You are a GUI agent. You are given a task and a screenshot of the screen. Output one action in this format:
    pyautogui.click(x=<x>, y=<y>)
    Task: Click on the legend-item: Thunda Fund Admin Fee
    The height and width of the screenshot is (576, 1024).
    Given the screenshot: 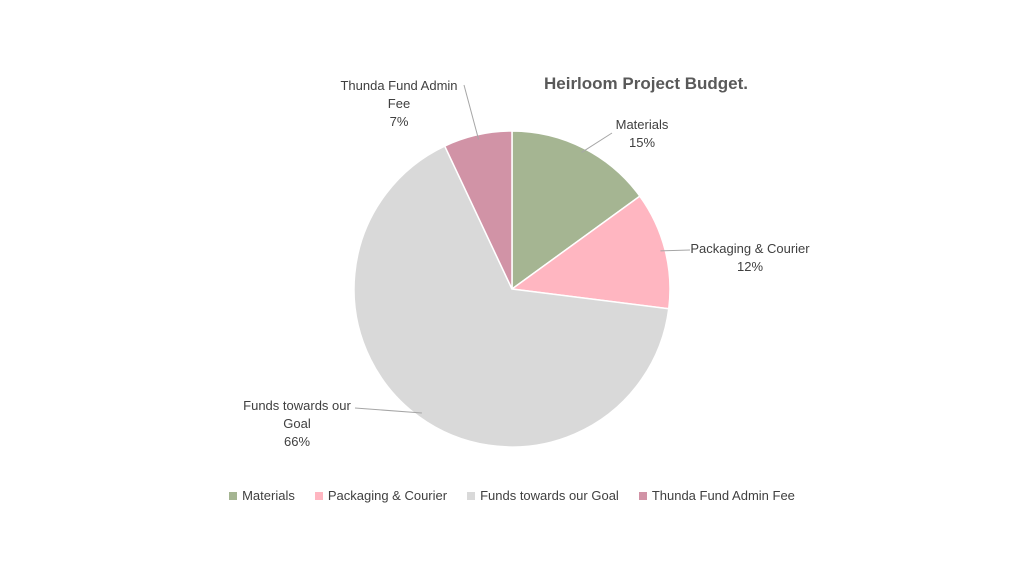 What is the action you would take?
    pyautogui.click(x=716, y=495)
    